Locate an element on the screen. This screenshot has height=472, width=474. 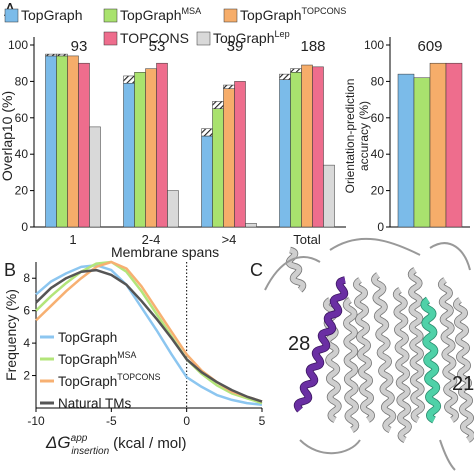
x-tick-label: >4 is located at coordinates (229, 239).